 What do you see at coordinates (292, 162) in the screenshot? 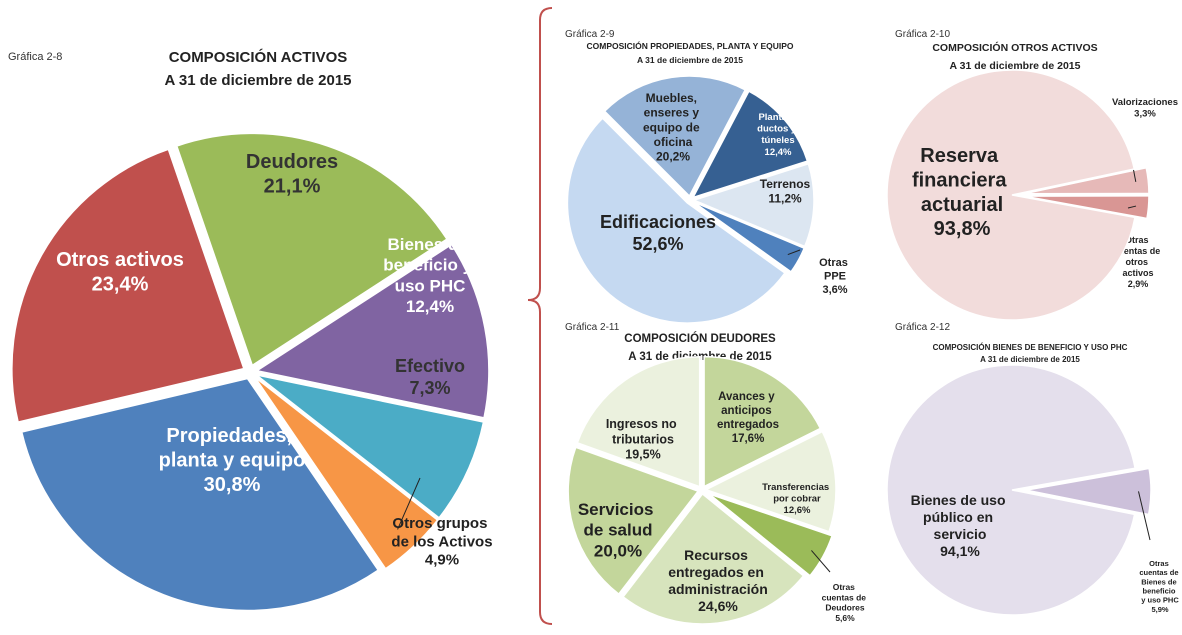
I see `slice-label: Deudores` at bounding box center [292, 162].